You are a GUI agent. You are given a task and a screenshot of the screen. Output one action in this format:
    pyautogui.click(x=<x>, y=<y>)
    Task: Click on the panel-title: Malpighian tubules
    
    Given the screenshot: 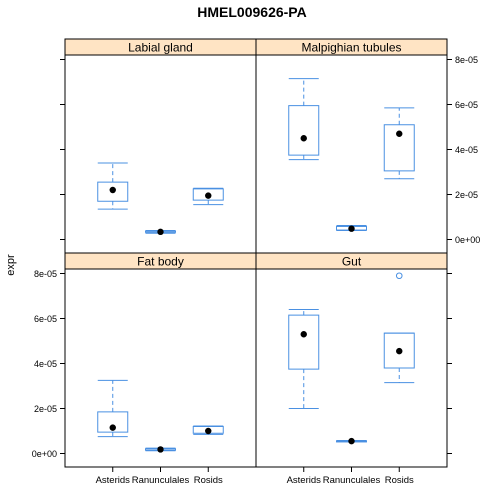 What is the action you would take?
    pyautogui.click(x=351, y=48)
    